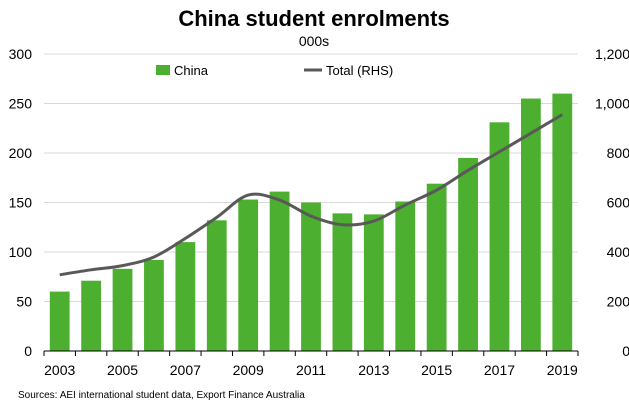 The width and height of the screenshot is (629, 413). What do you see at coordinates (530, 224) in the screenshot?
I see `bar-2018` at bounding box center [530, 224].